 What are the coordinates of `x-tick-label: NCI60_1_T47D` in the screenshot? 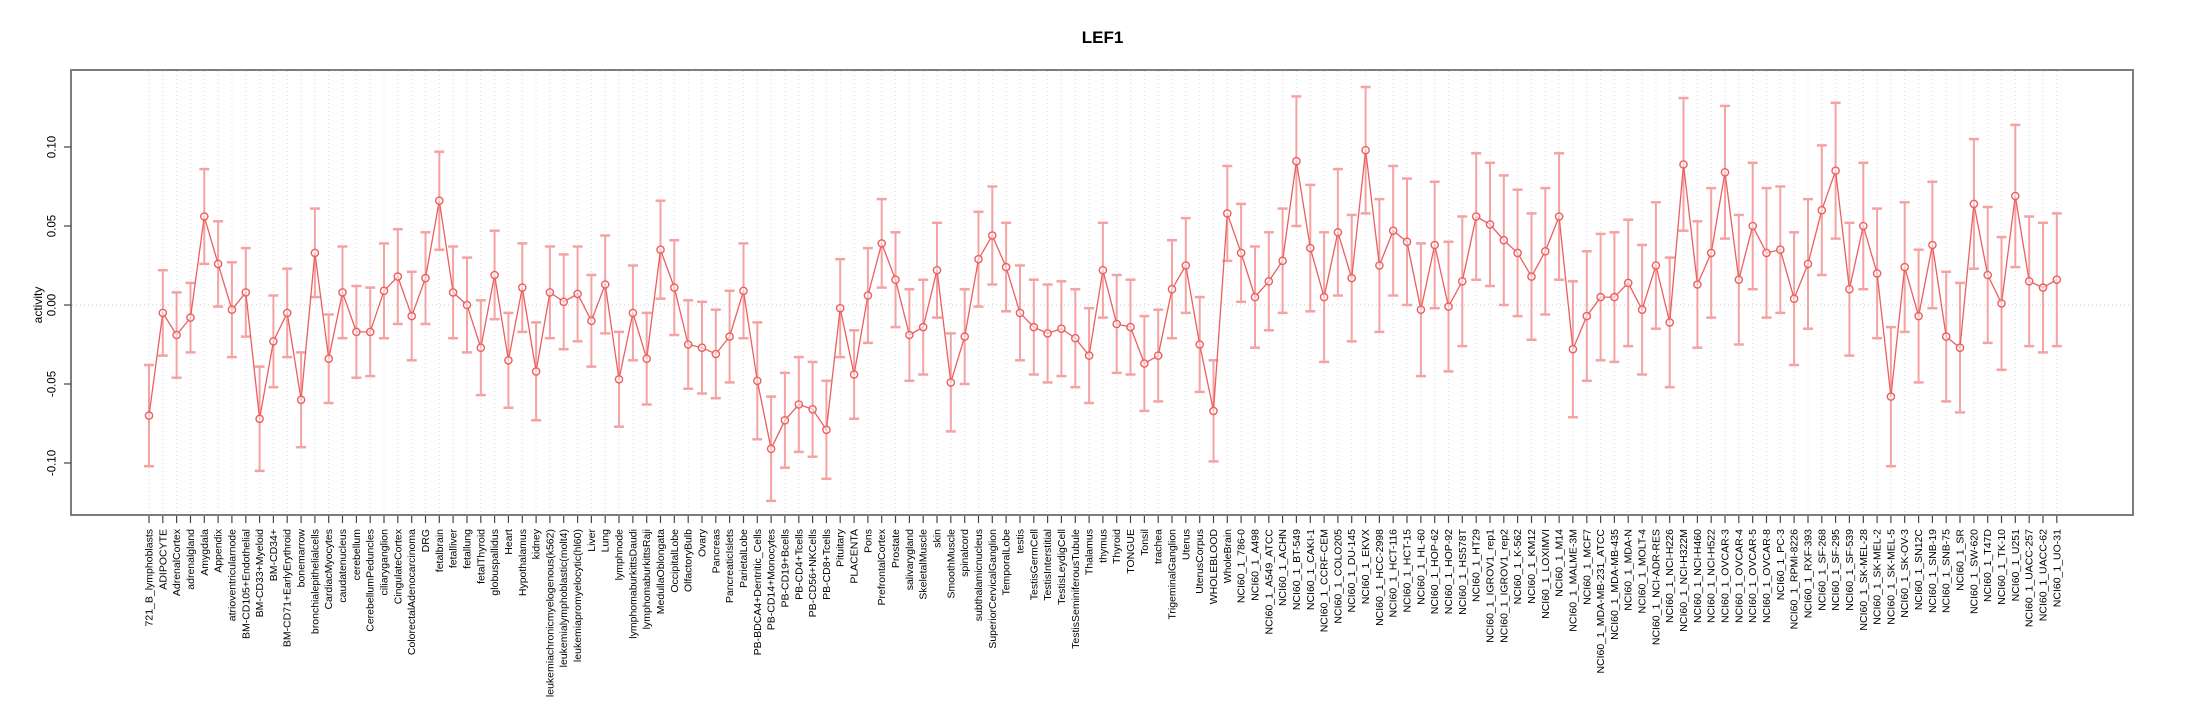 It's located at (1988, 565).